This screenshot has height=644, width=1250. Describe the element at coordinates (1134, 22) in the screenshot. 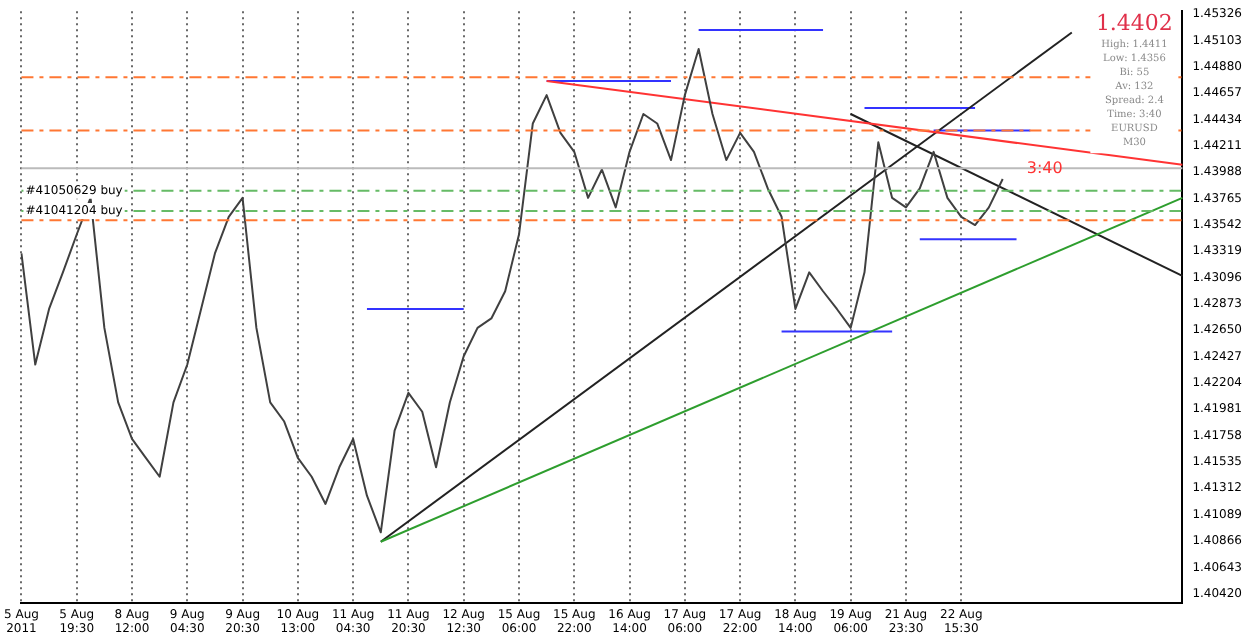

I see `annotation: 1.4402` at that location.